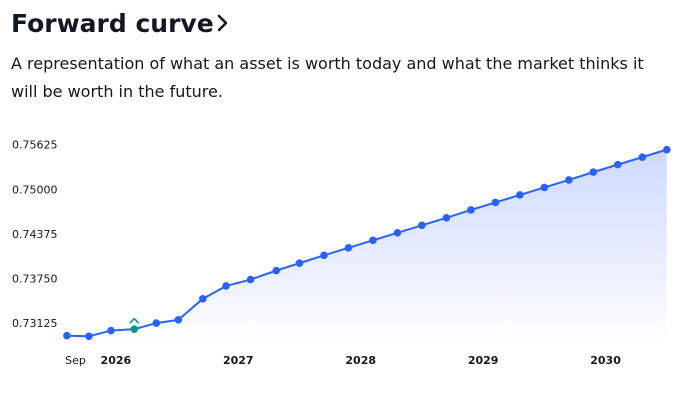 This screenshot has width=674, height=400. What do you see at coordinates (134, 320) in the screenshot?
I see `chevron-up-icon` at bounding box center [134, 320].